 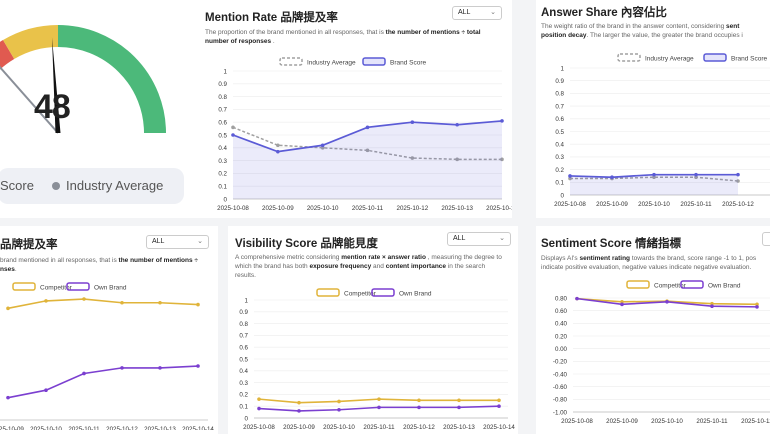 What do you see at coordinates (733, 26) in the screenshot?
I see `desc-bold: sent` at bounding box center [733, 26].